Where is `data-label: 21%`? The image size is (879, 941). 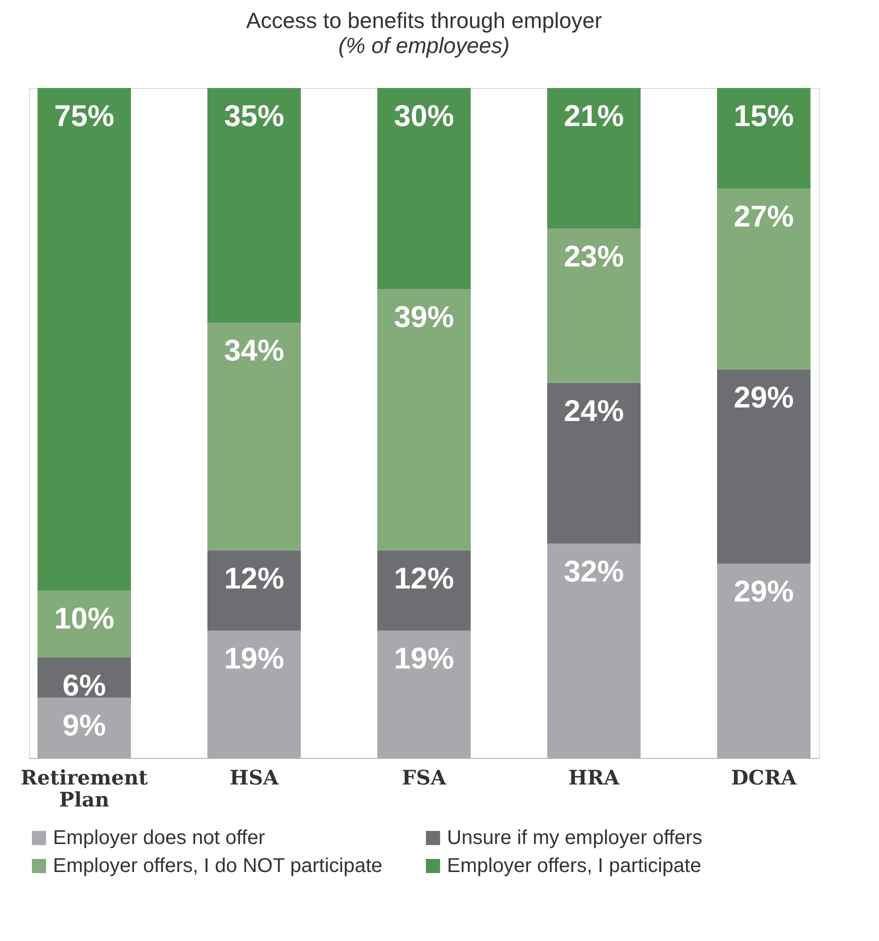
data-label: 21% is located at coordinates (594, 116).